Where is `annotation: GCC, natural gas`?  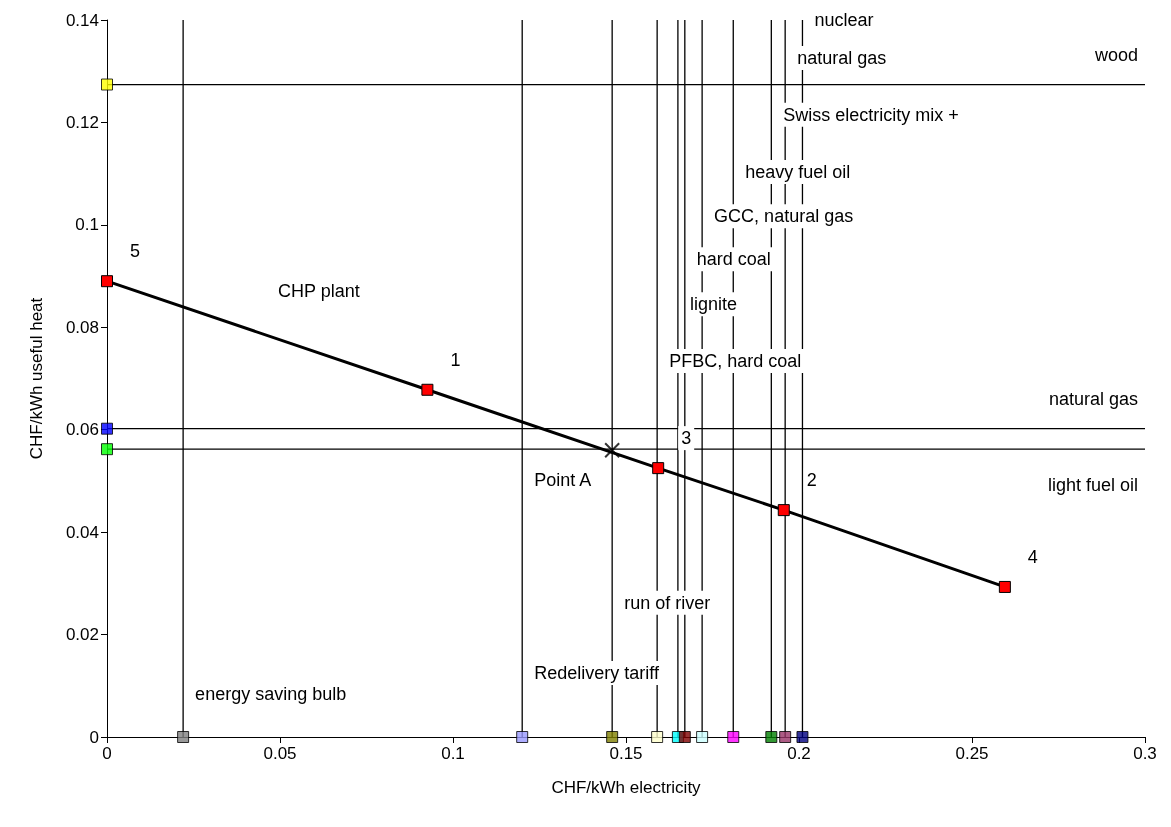
annotation: GCC, natural gas is located at coordinates (784, 216).